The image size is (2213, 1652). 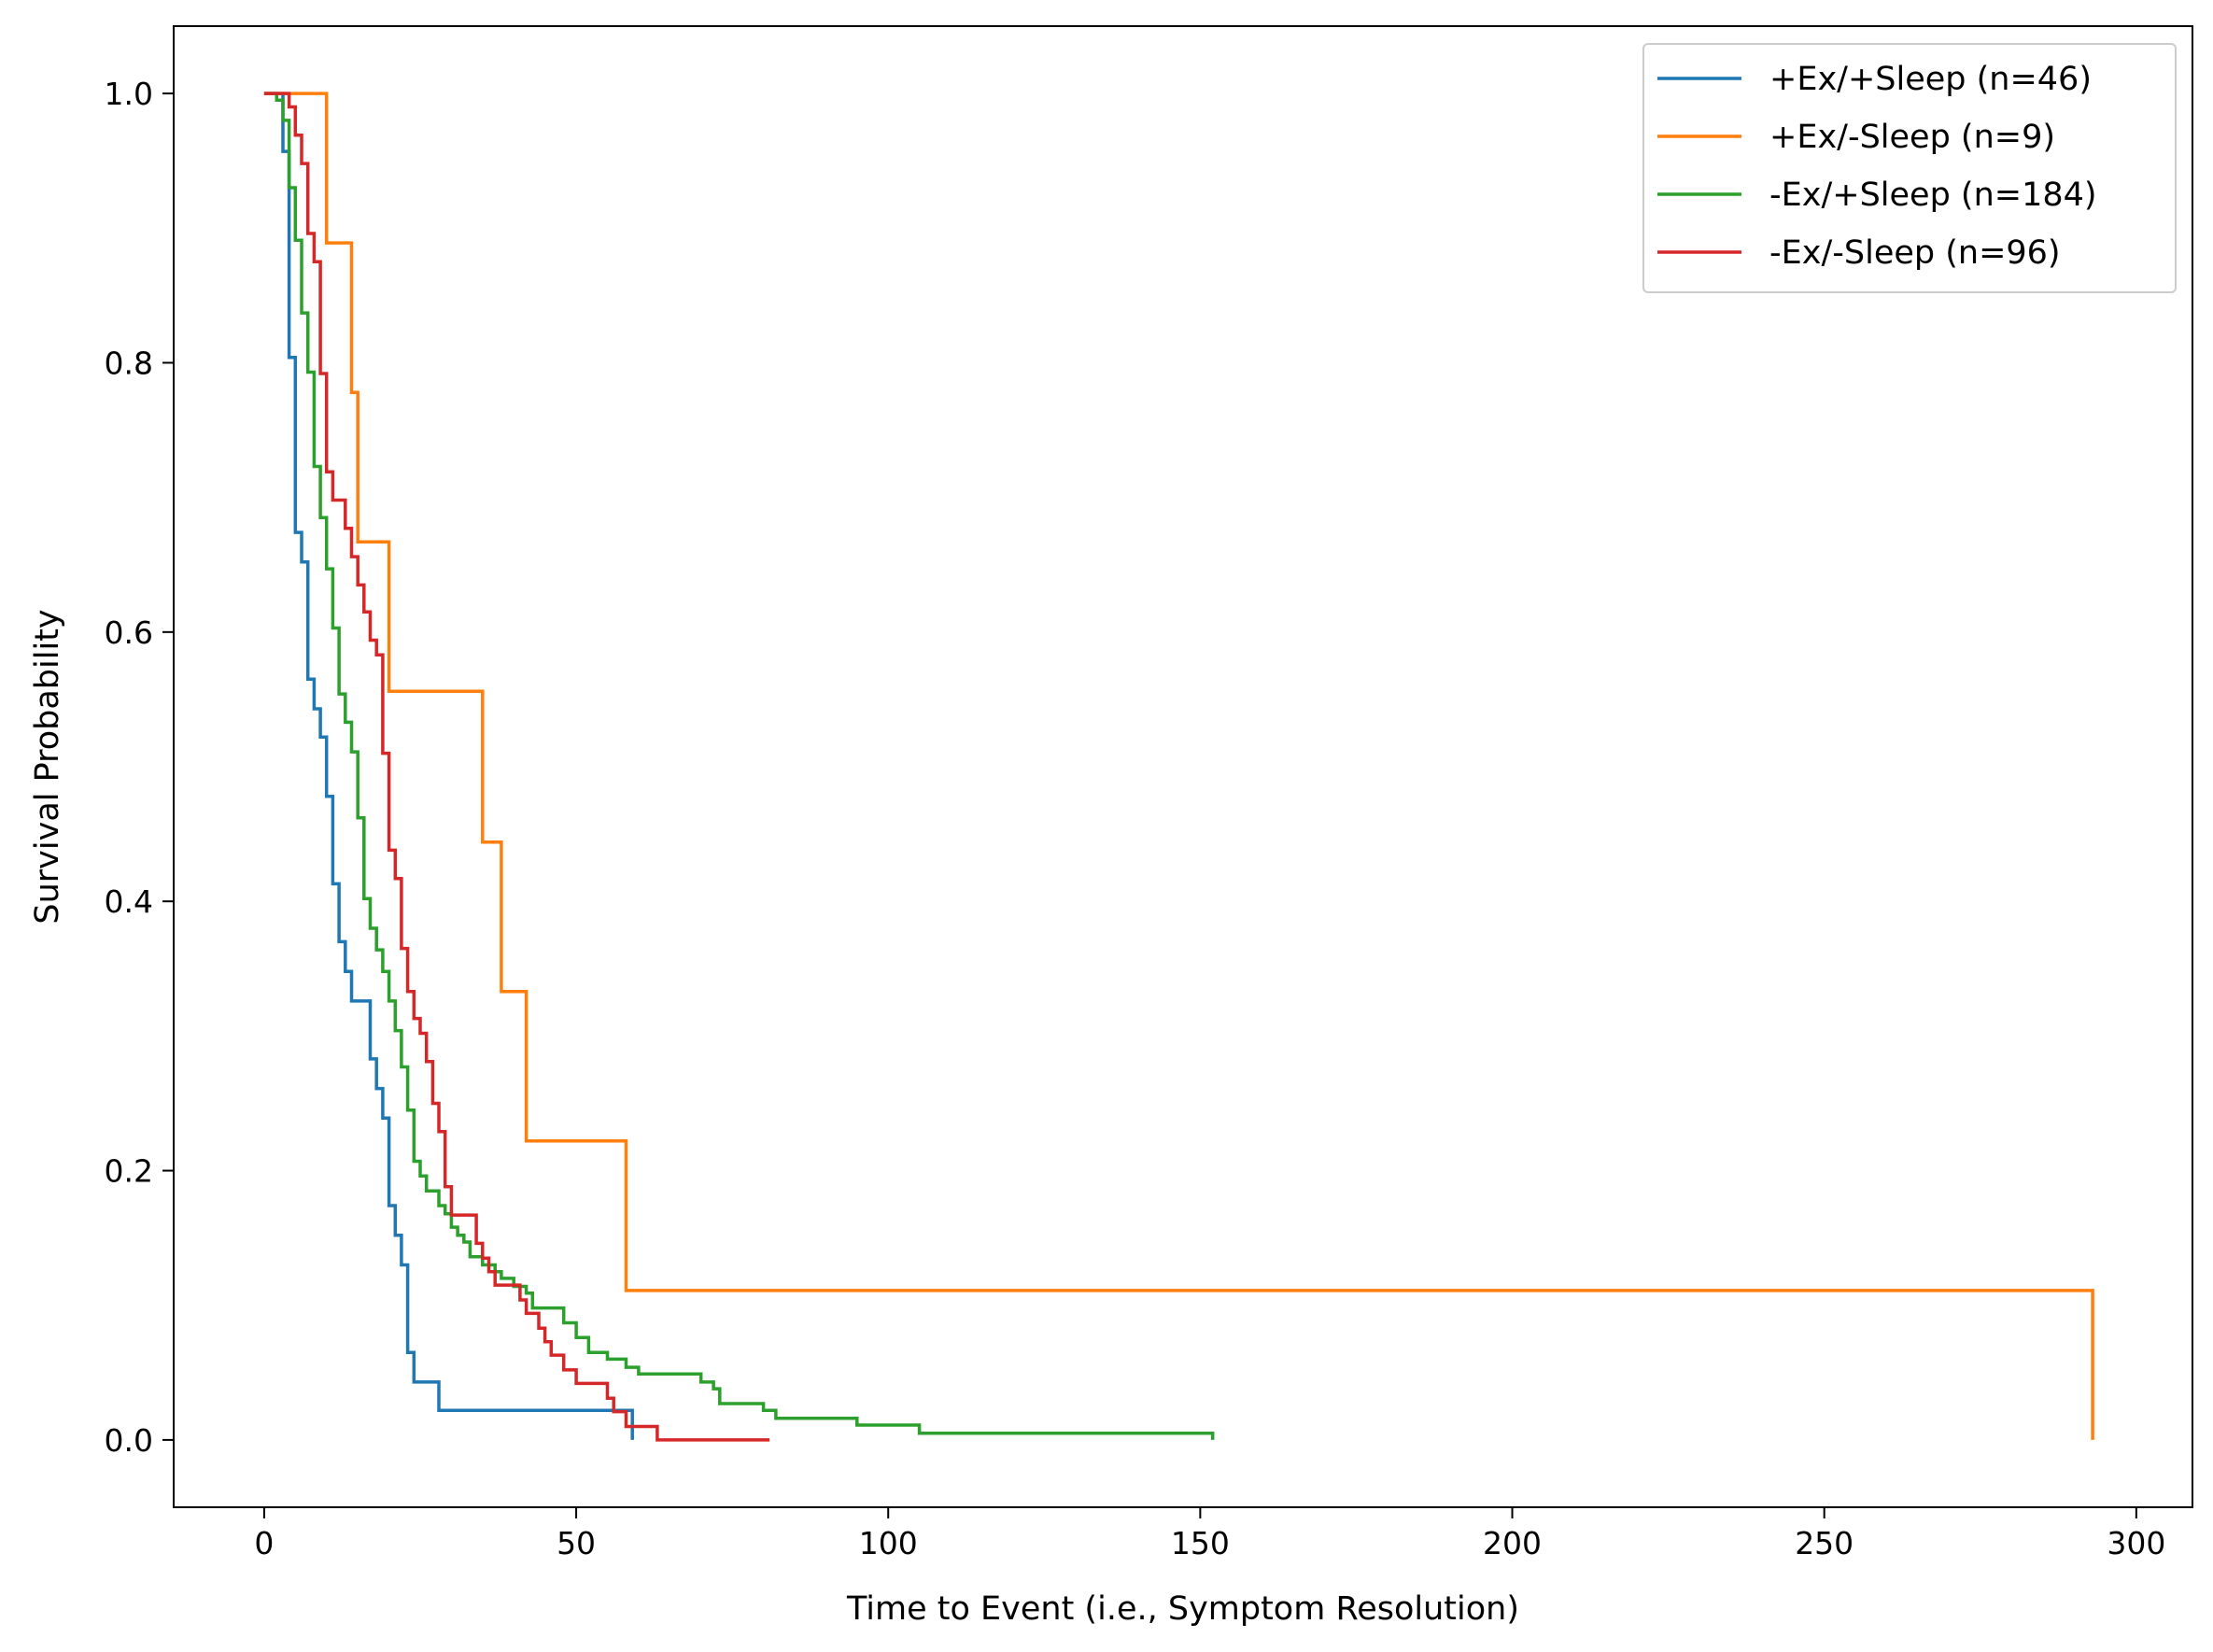 I want to click on legend-box, so click(x=1910, y=168).